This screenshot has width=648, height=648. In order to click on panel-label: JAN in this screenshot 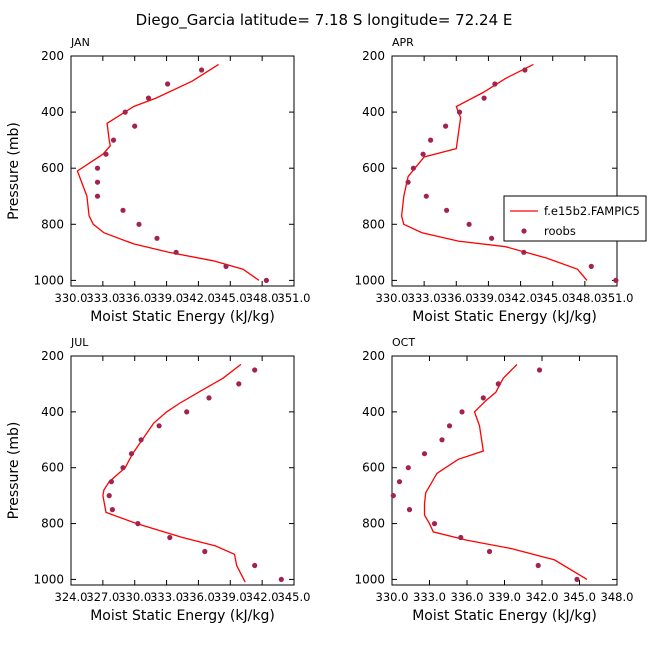, I will do `click(80, 42)`.